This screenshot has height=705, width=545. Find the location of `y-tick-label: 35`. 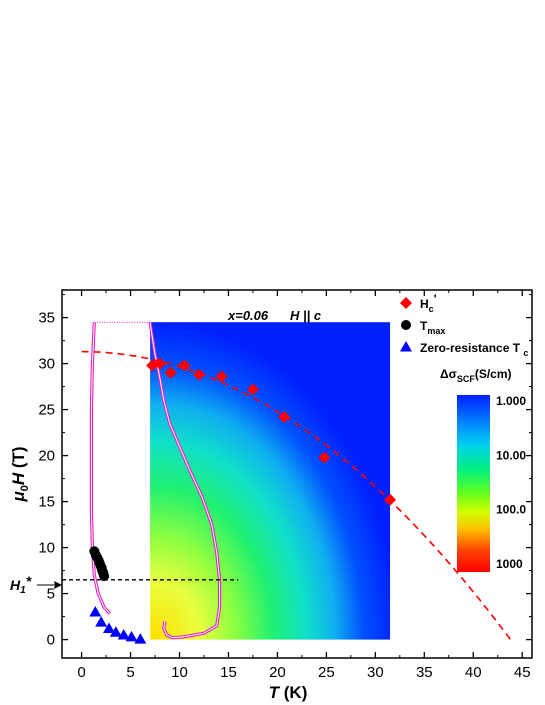

y-tick-label: 35 is located at coordinates (46, 318).